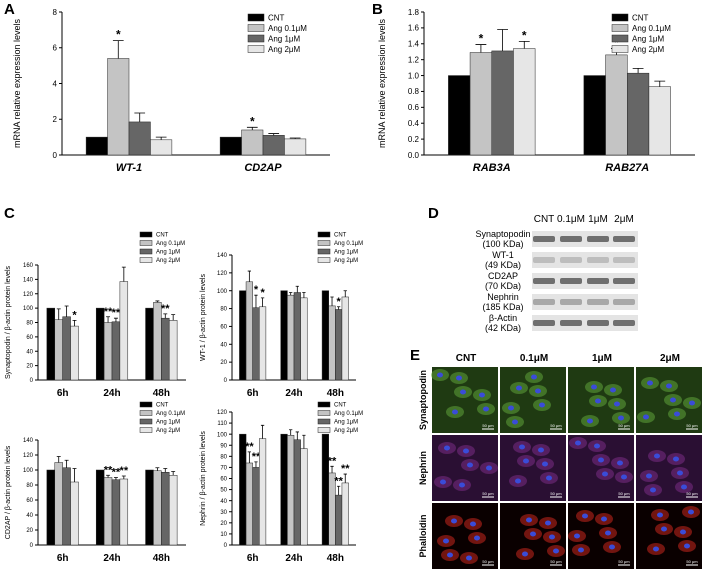 The image size is (711, 572). What do you see at coordinates (223, 535) in the screenshot?
I see `y-tick-label: 10` at bounding box center [223, 535].